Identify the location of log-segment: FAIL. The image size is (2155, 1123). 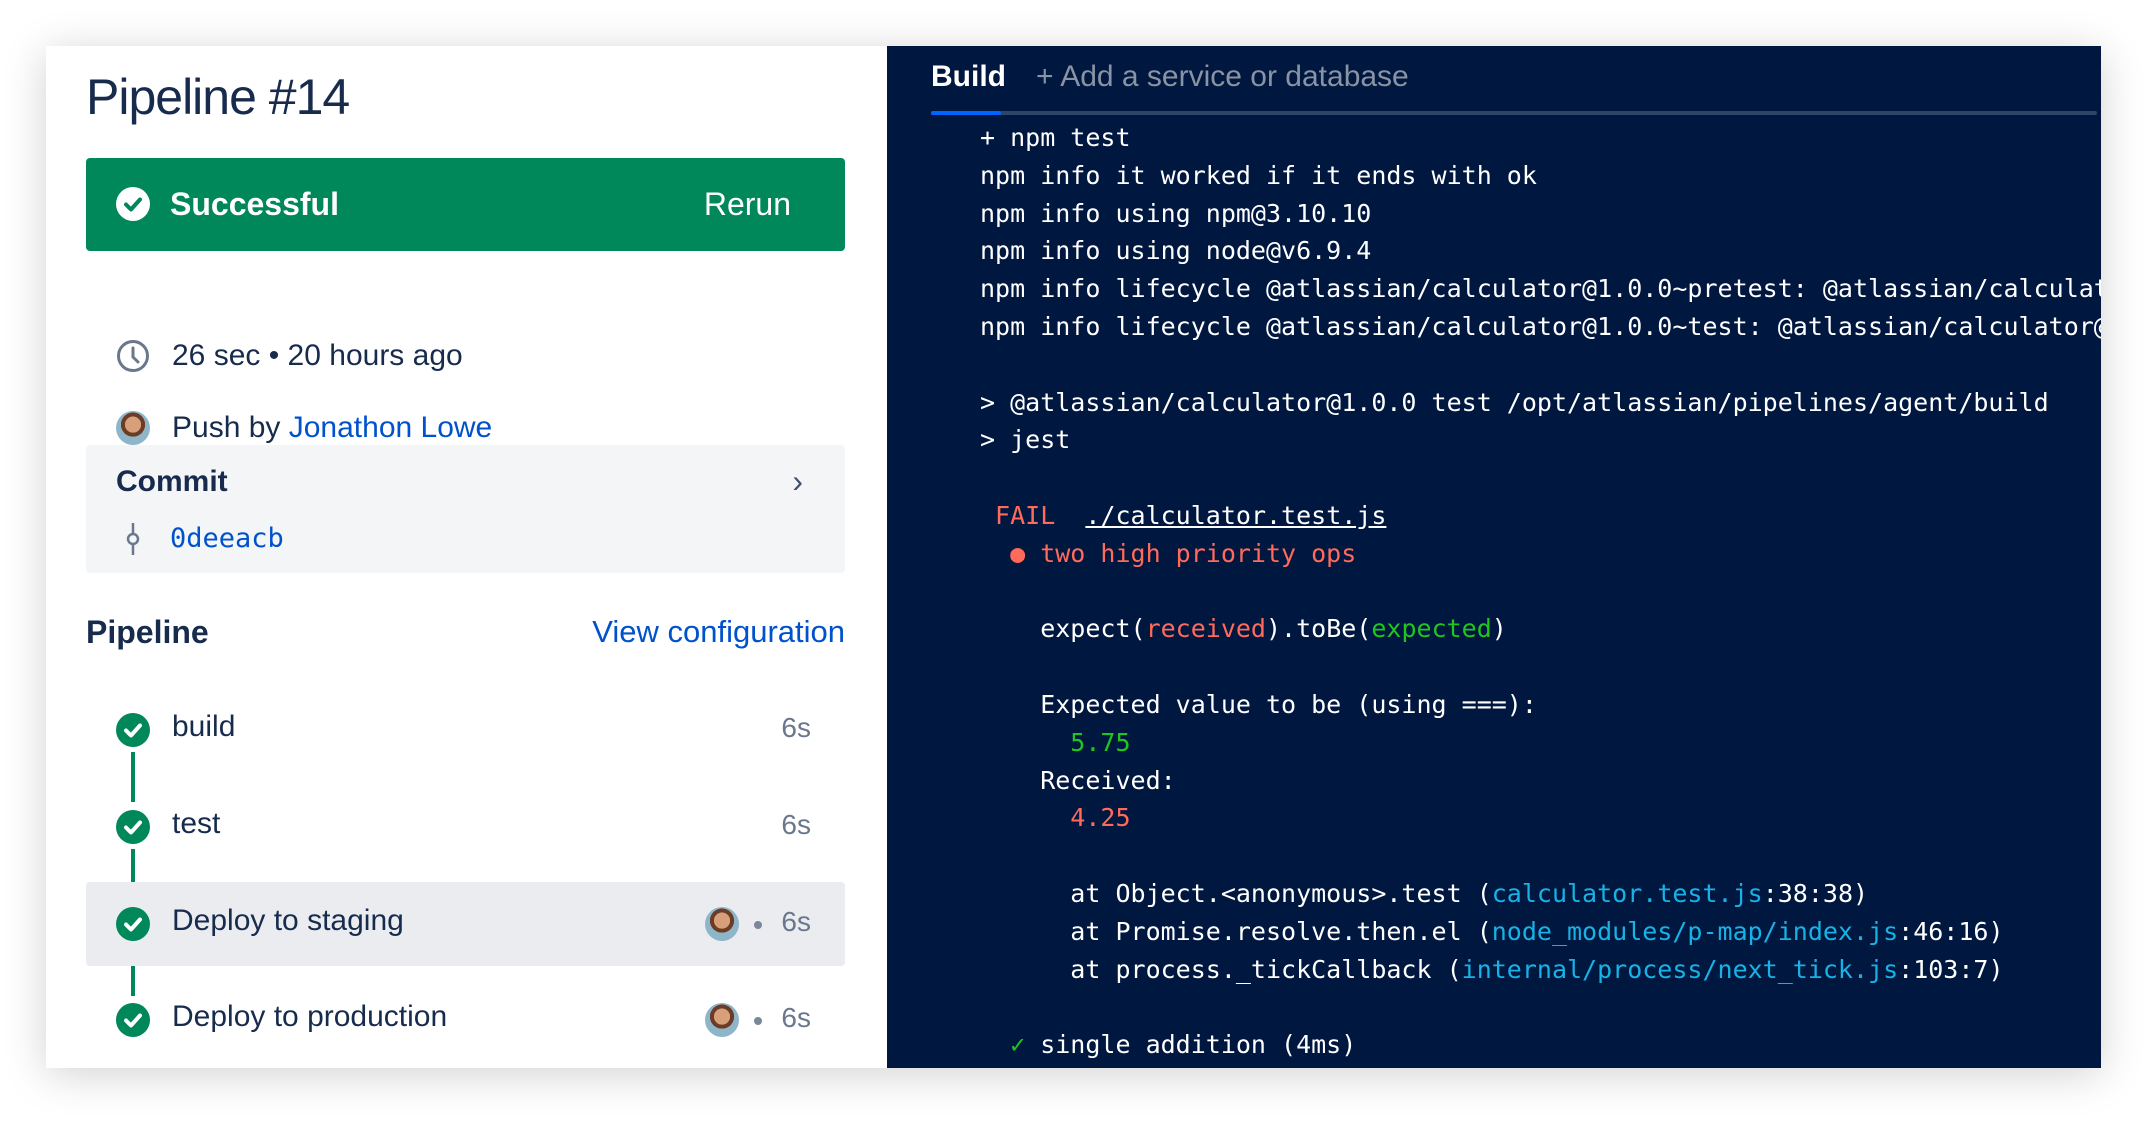
(1018, 515).